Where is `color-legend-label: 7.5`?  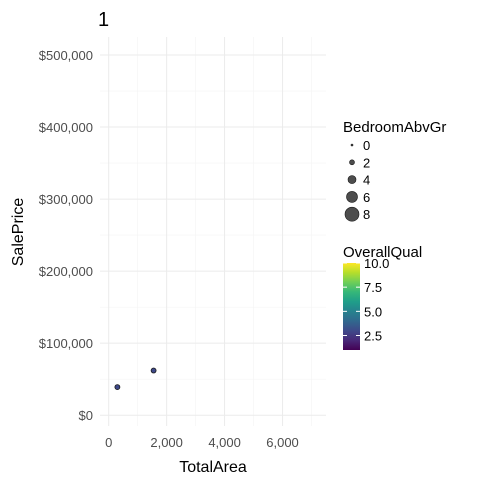
color-legend-label: 7.5 is located at coordinates (373, 287).